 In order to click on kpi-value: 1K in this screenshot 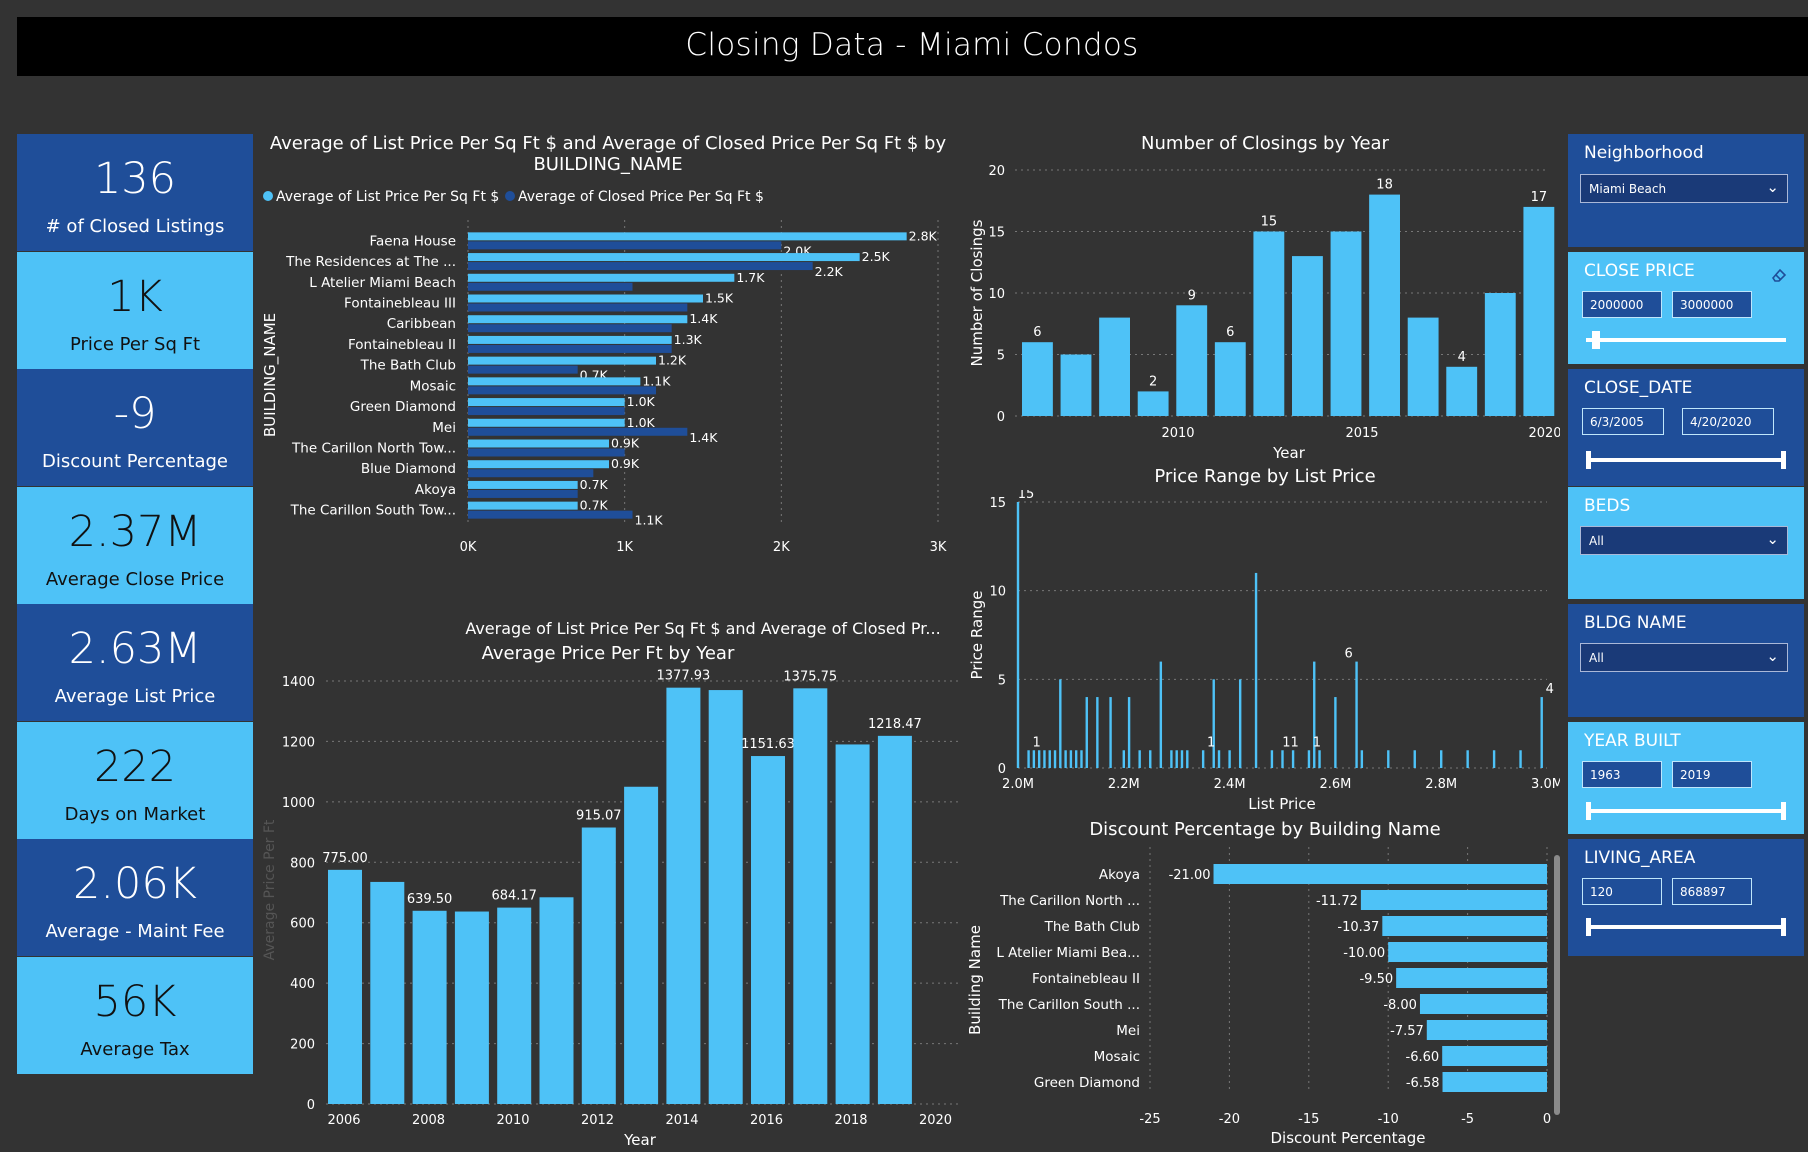, I will do `click(135, 297)`.